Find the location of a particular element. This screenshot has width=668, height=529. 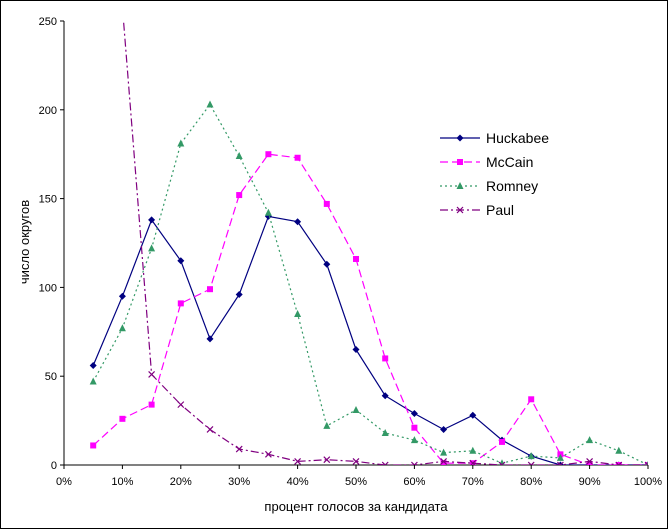

y-tick-label: 100 is located at coordinates (48, 288).